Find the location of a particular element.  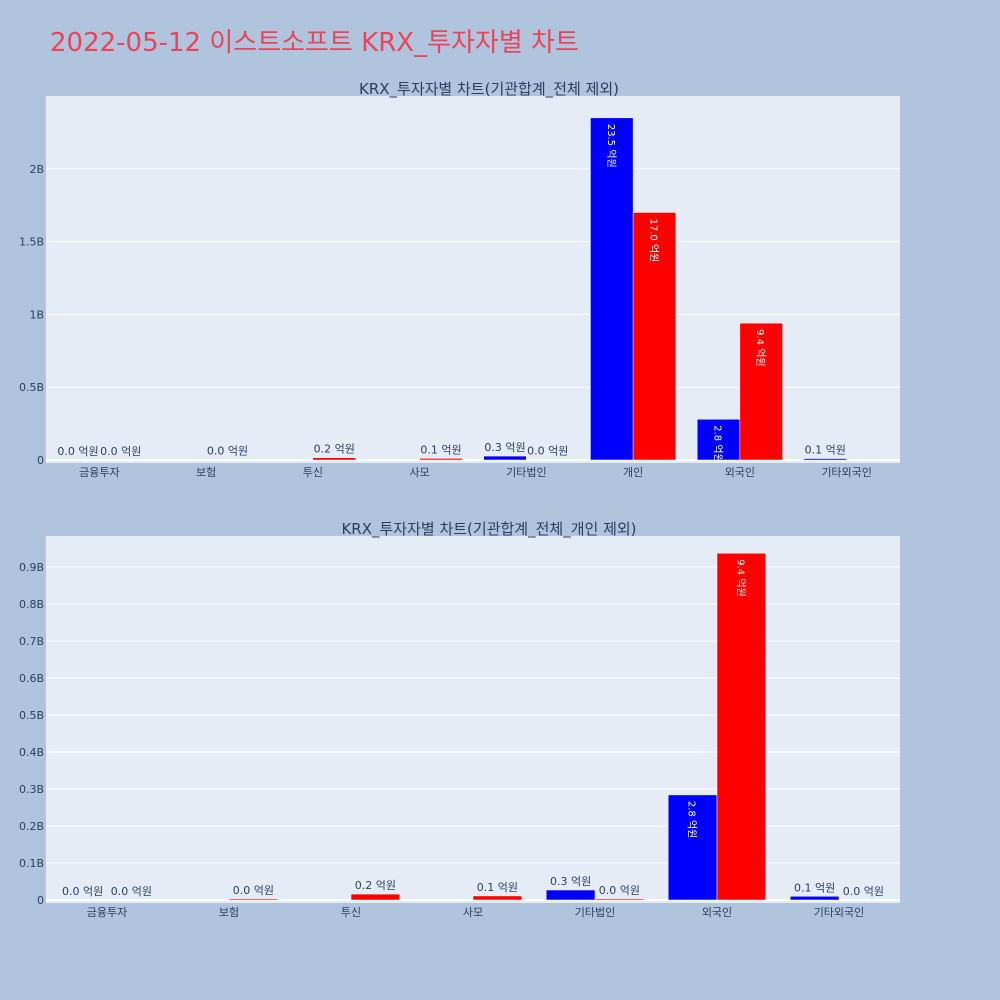

y-tick-label: 0.7B is located at coordinates (31, 641).